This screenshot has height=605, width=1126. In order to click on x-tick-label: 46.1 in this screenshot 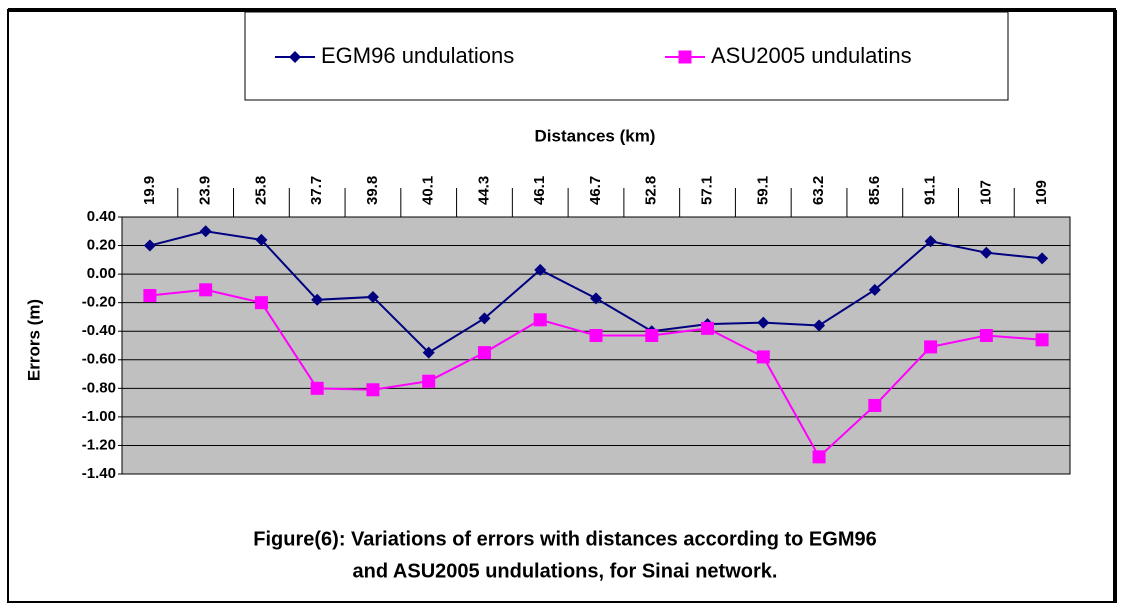, I will do `click(539, 190)`.